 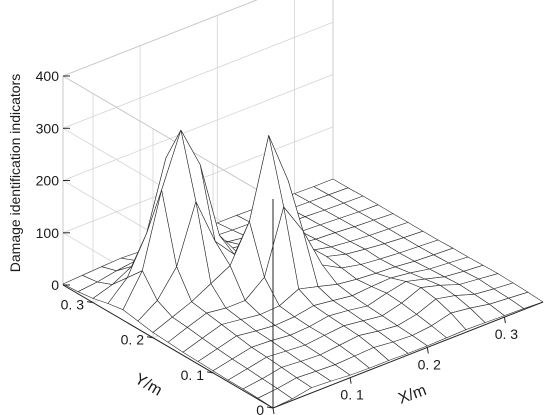 What do you see at coordinates (48, 76) in the screenshot?
I see `z-tick-label: 400` at bounding box center [48, 76].